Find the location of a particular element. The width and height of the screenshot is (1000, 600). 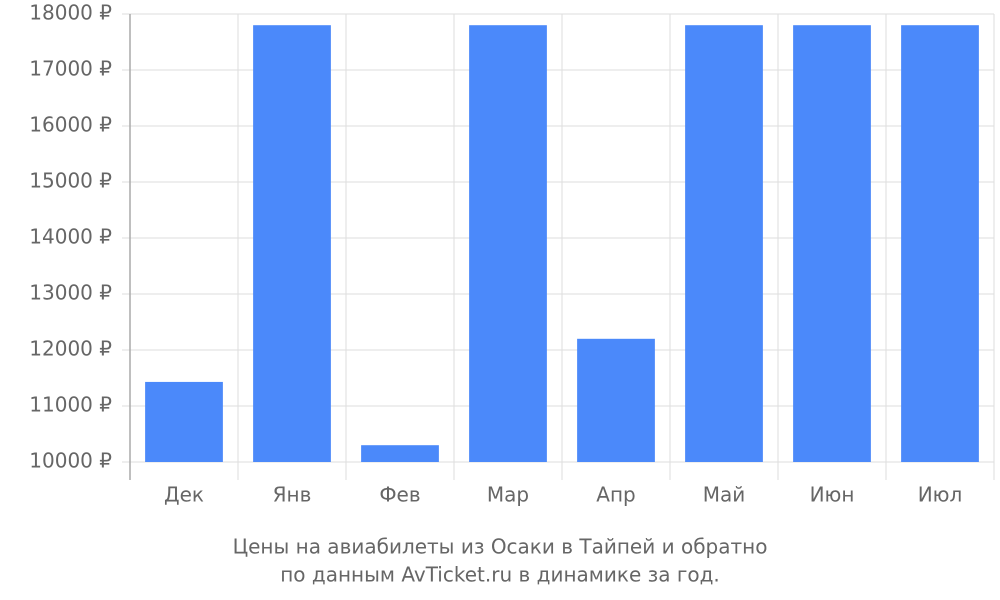

x-tick-label: Янв is located at coordinates (292, 495).